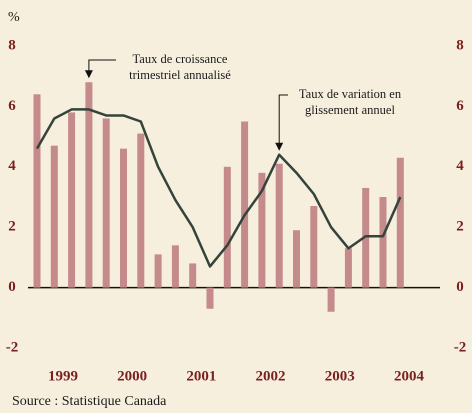  I want to click on y2-tick-label: 2, so click(460, 227).